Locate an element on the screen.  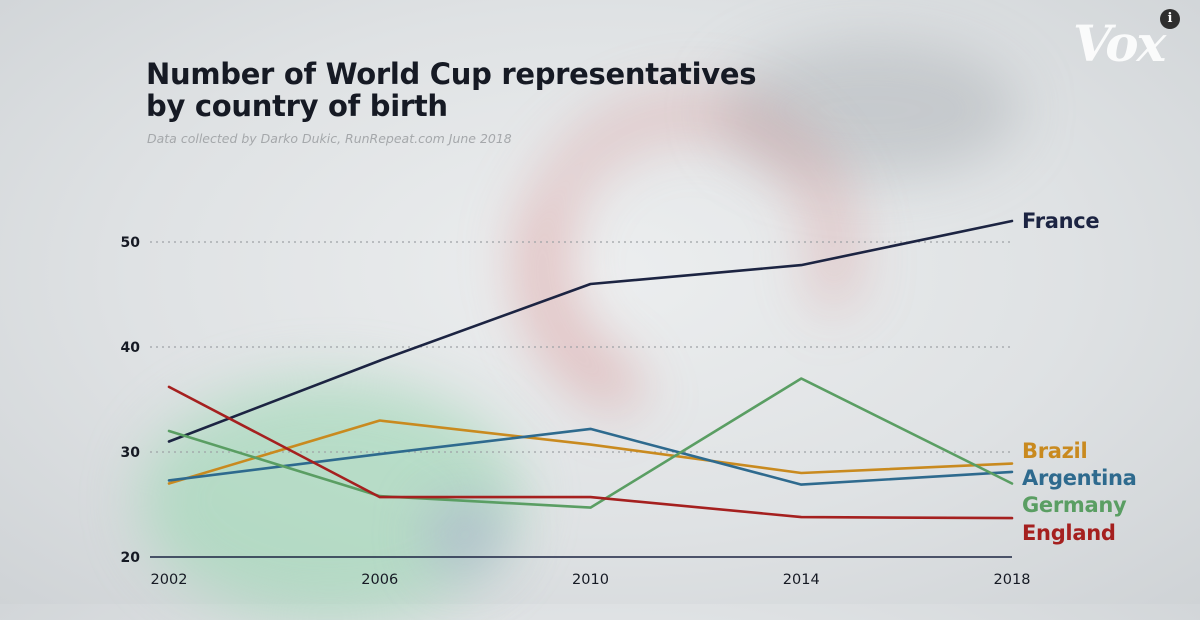
chart-title-line-1: Number of World Cup representatives is located at coordinates (451, 74).